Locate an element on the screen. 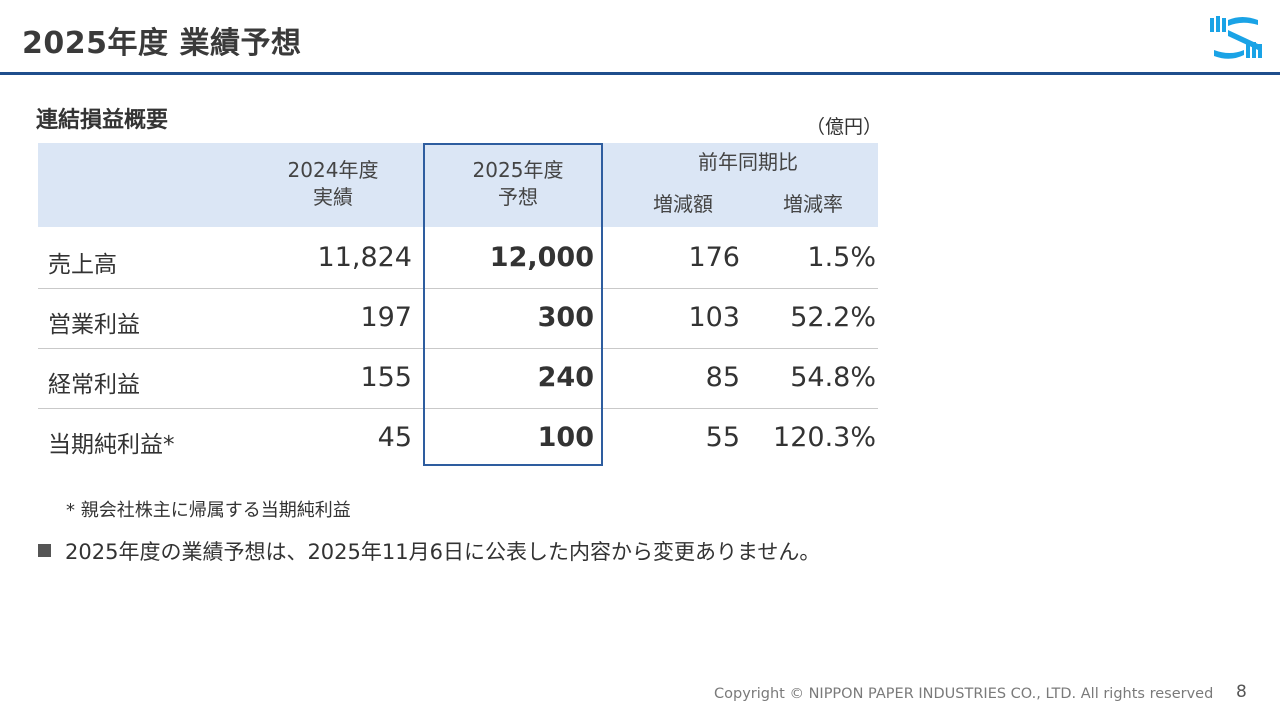  table-row: 経常利益 155 240 85 54.8% is located at coordinates (458, 379).